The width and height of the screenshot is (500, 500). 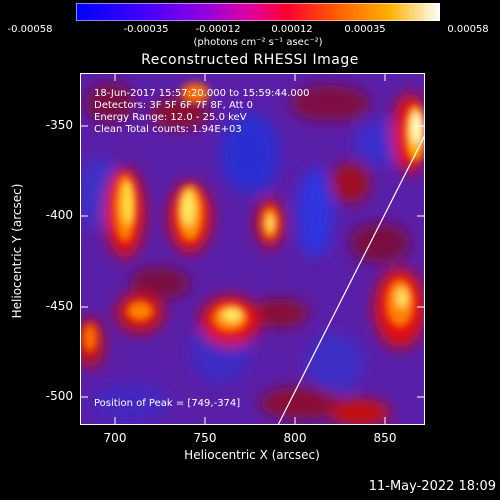 I want to click on colorbar-tick-label: 0.00058, so click(x=468, y=29).